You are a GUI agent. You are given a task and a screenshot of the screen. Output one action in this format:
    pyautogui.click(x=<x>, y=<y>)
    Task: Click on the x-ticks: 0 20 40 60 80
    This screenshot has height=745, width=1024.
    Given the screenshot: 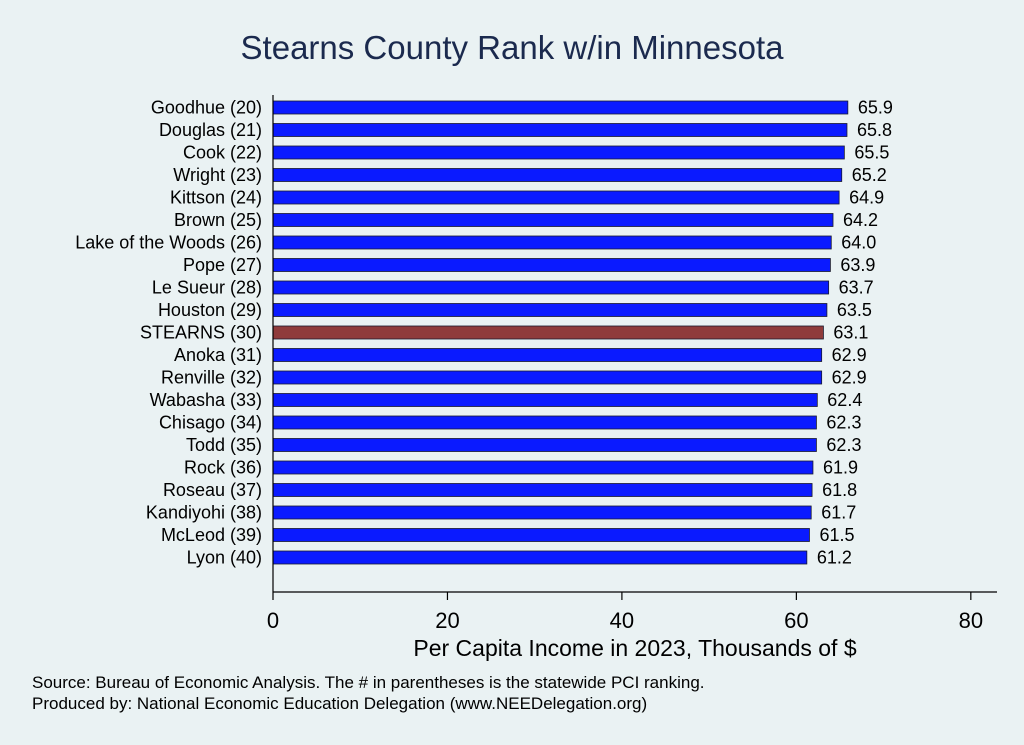 What is the action you would take?
    pyautogui.click(x=625, y=612)
    